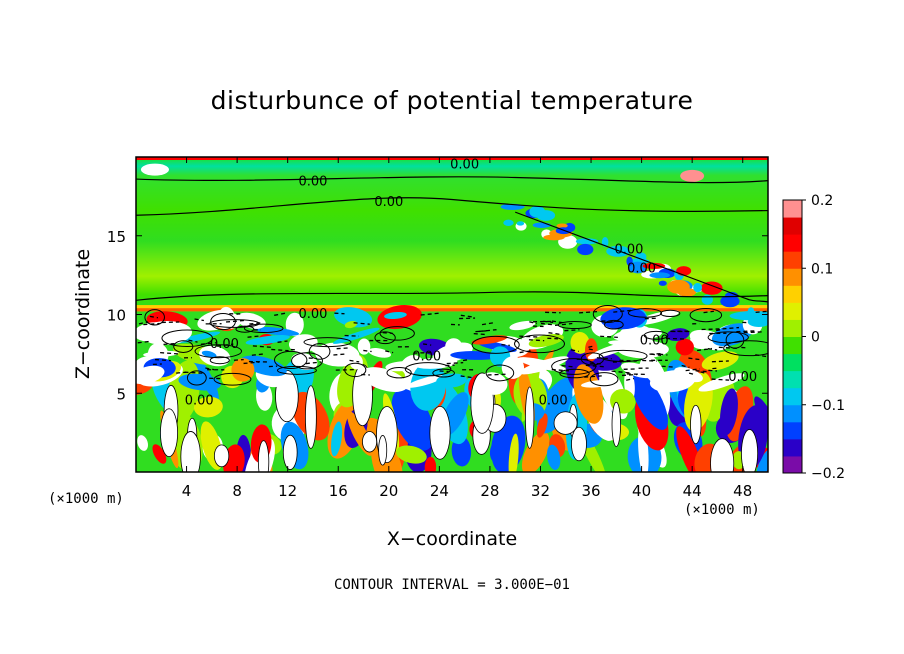 This screenshot has width=904, height=654. What do you see at coordinates (742, 491) in the screenshot?
I see `x-tick-label: 48` at bounding box center [742, 491].